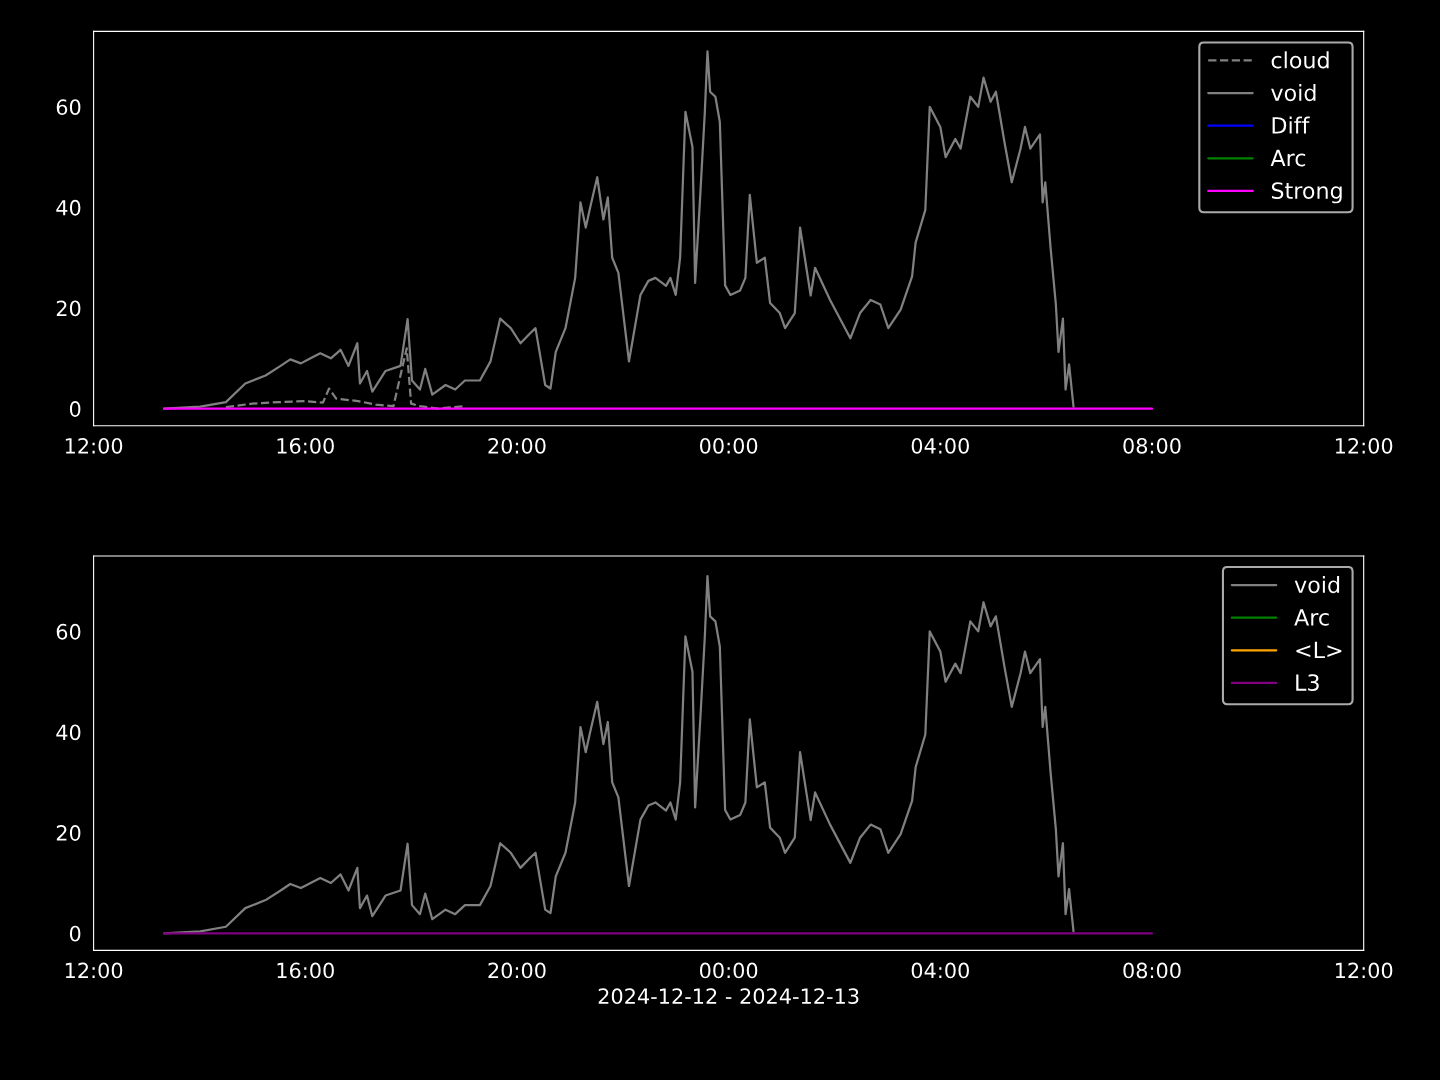 This screenshot has height=1080, width=1440. Describe the element at coordinates (1306, 193) in the screenshot. I see `legend-label: Strong` at that location.